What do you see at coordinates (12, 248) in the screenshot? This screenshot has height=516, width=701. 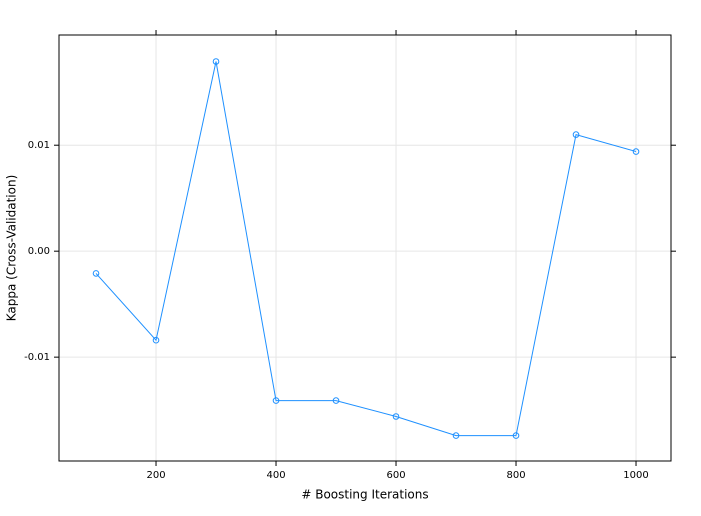 I see `y-axis-title: Kappa (Cross-Validation)` at bounding box center [12, 248].